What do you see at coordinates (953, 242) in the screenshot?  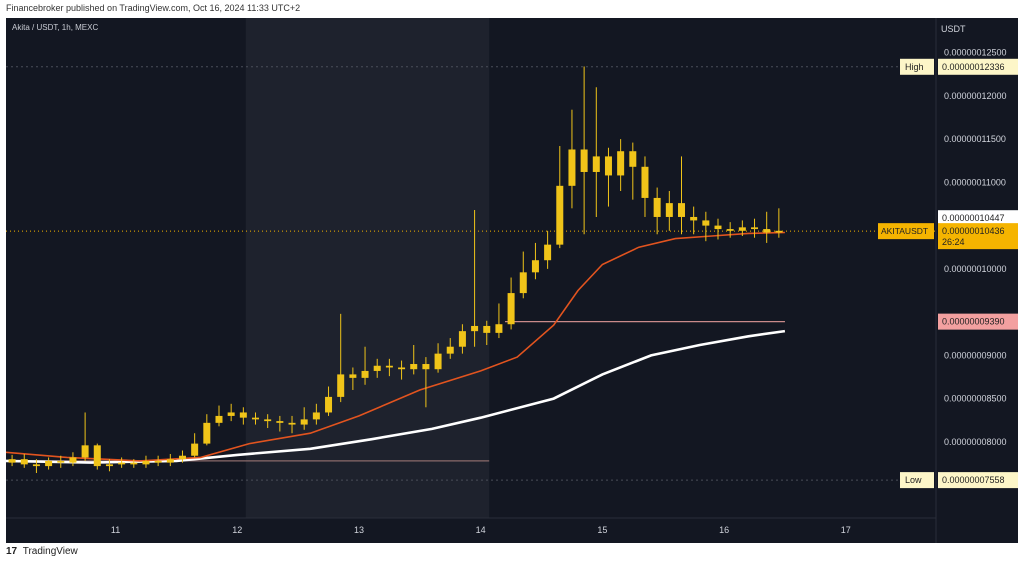 I see `countdown: 26:24` at bounding box center [953, 242].